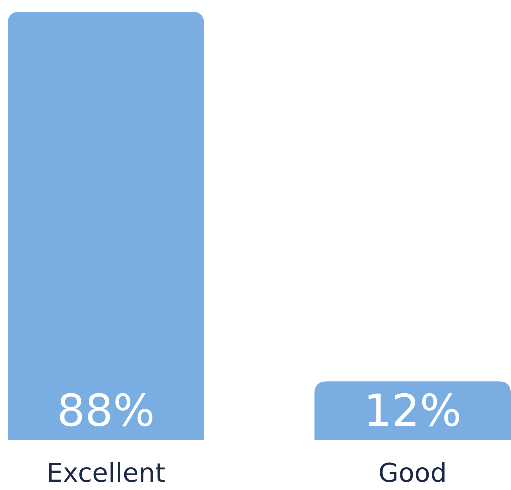  Describe the element at coordinates (106, 474) in the screenshot. I see `x-tick-label: Excellent` at that location.